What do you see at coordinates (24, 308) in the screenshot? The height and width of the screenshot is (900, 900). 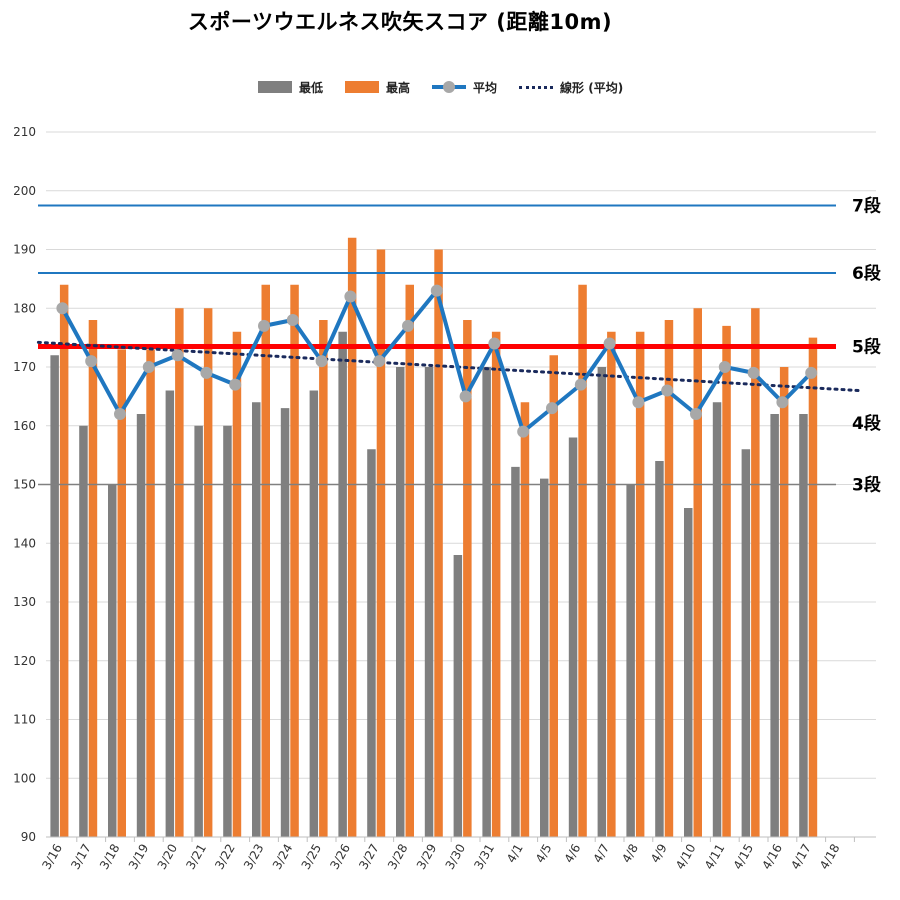 I see `y-tick-label: 180` at bounding box center [24, 308].